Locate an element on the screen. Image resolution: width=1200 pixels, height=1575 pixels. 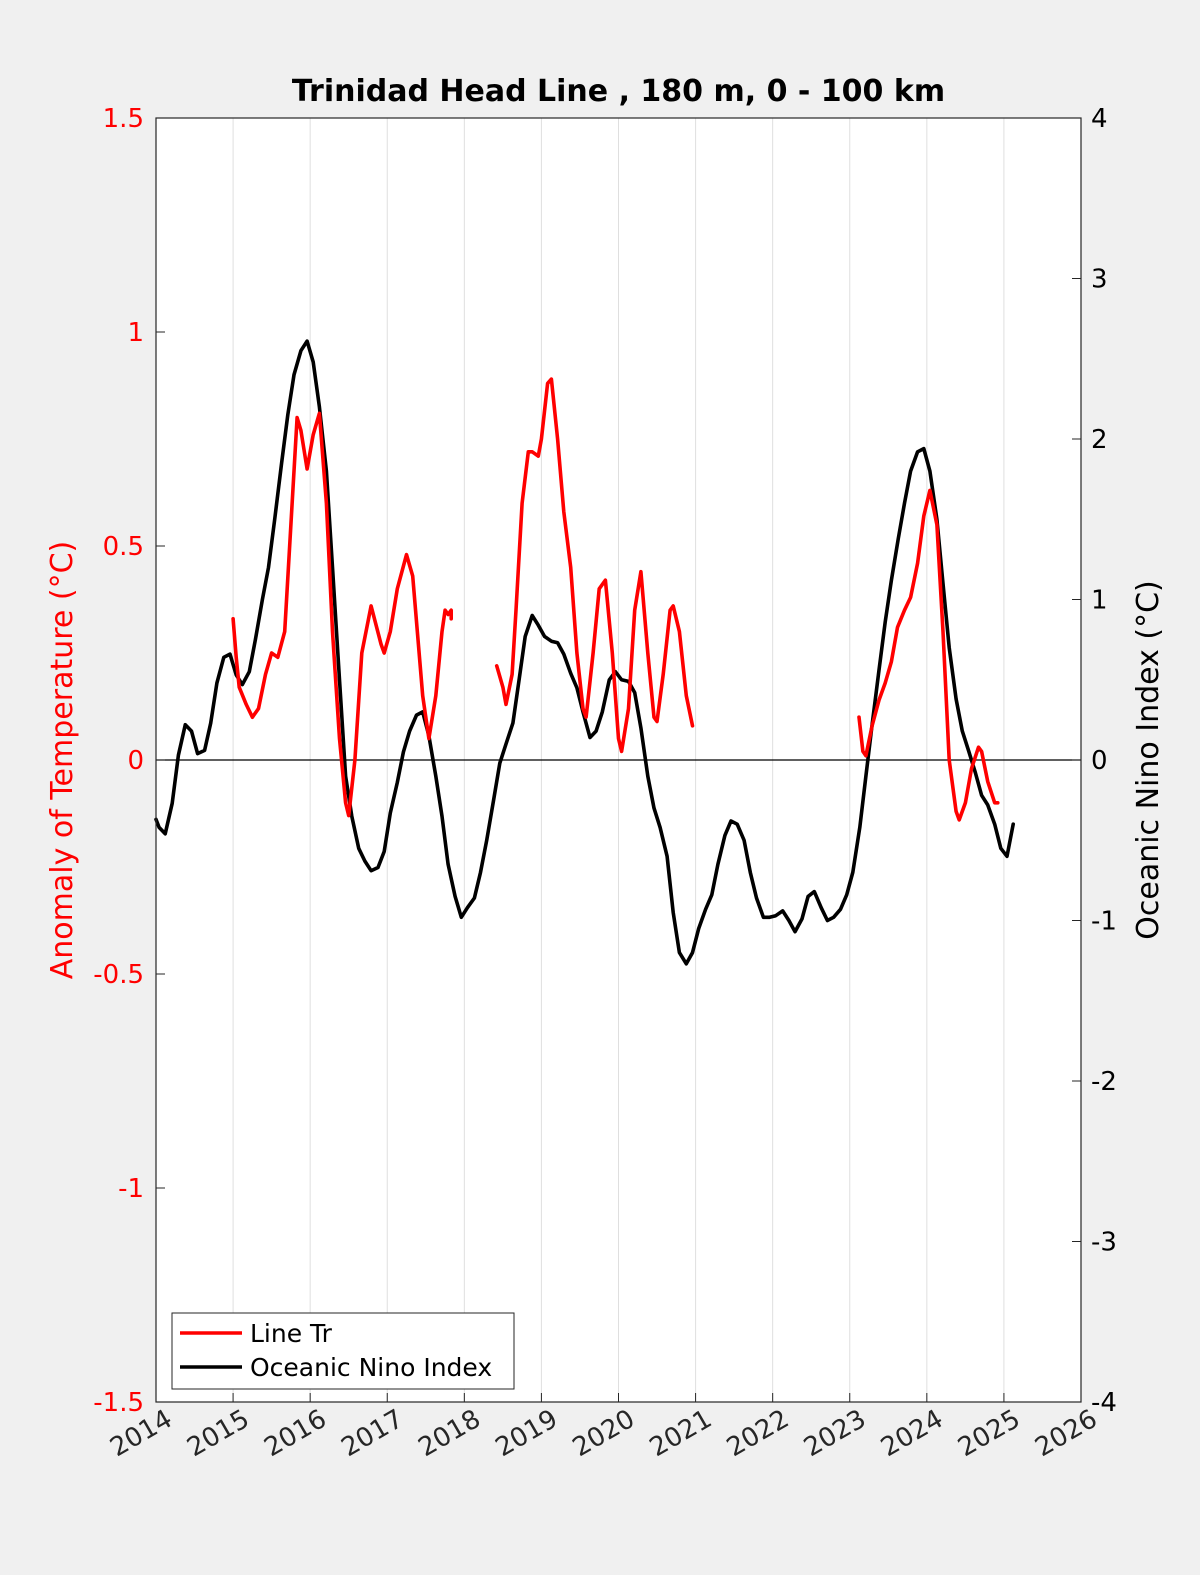
y-left-tick-label: -1 is located at coordinates (131, 1189).